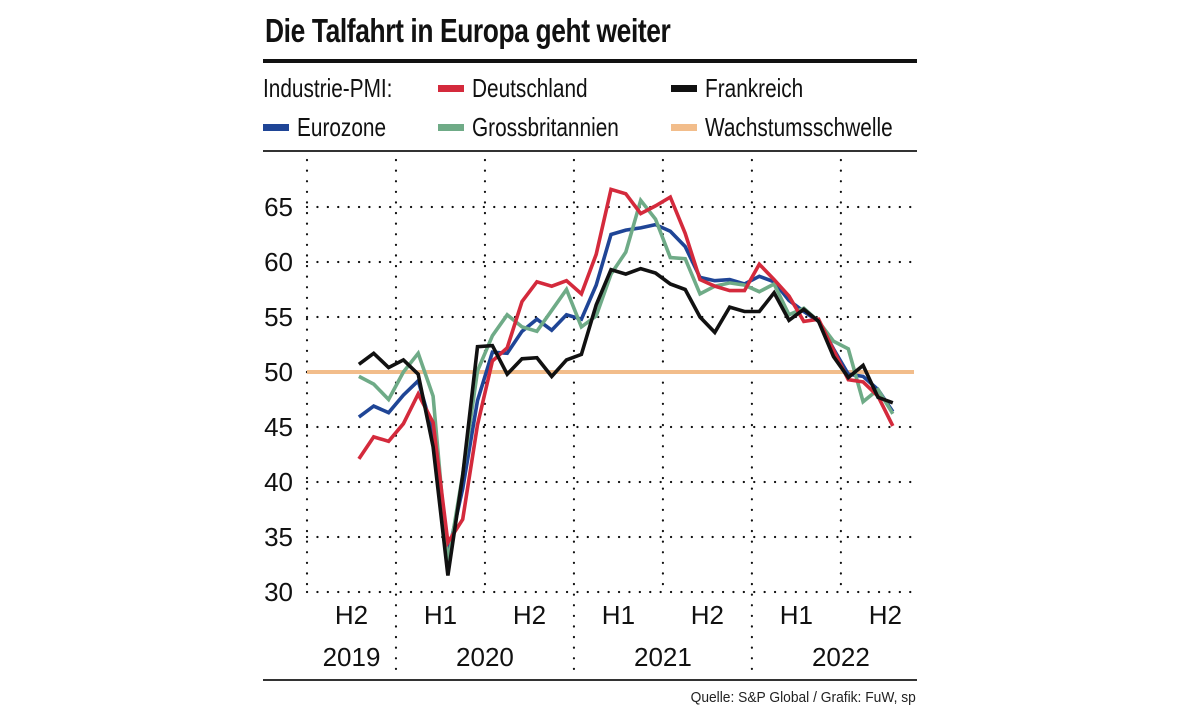 Image resolution: width=1179 pixels, height=713 pixels. What do you see at coordinates (590, 151) in the screenshot?
I see `legend-rule` at bounding box center [590, 151].